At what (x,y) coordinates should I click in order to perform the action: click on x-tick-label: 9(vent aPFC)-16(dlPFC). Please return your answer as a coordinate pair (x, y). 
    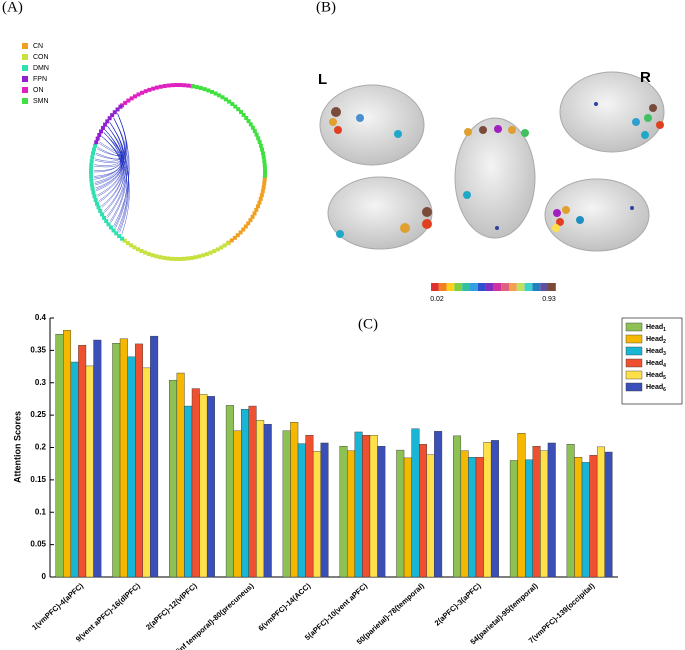
    Looking at the image, I should click on (108, 612).